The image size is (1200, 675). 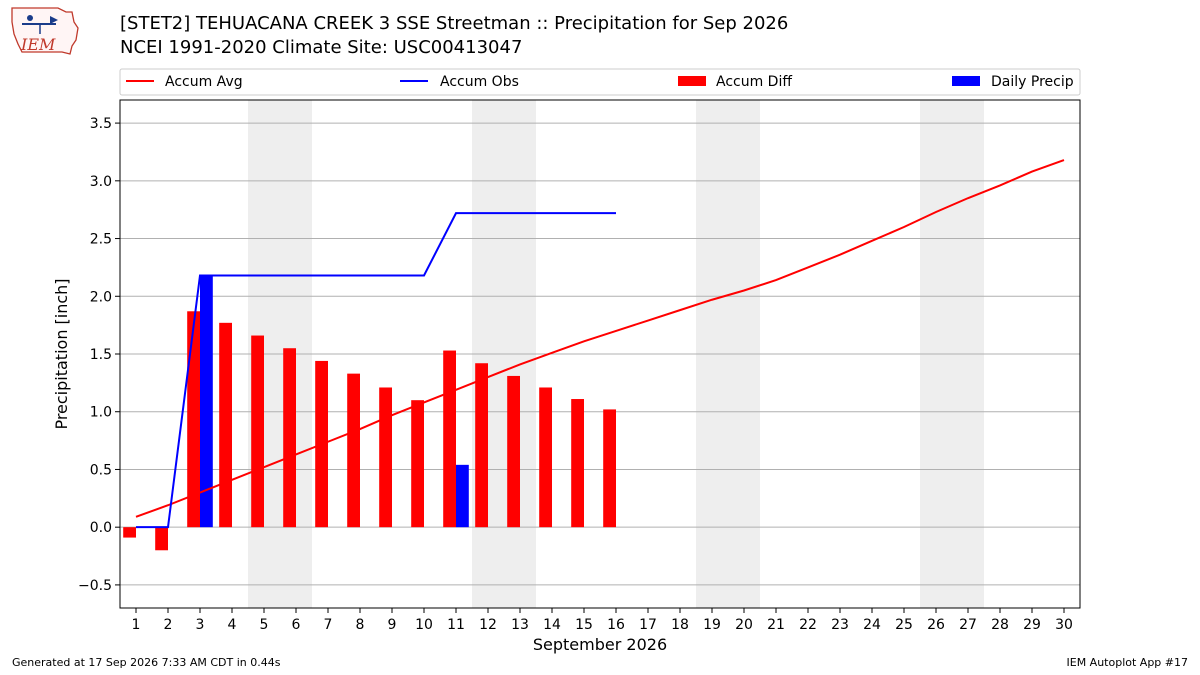 What do you see at coordinates (600, 644) in the screenshot?
I see `x-axis-label: September 2026` at bounding box center [600, 644].